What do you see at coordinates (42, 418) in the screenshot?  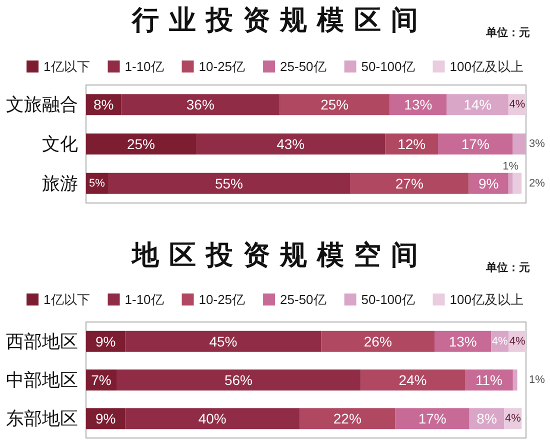 I see `y-tick-label: 东部地区` at bounding box center [42, 418].